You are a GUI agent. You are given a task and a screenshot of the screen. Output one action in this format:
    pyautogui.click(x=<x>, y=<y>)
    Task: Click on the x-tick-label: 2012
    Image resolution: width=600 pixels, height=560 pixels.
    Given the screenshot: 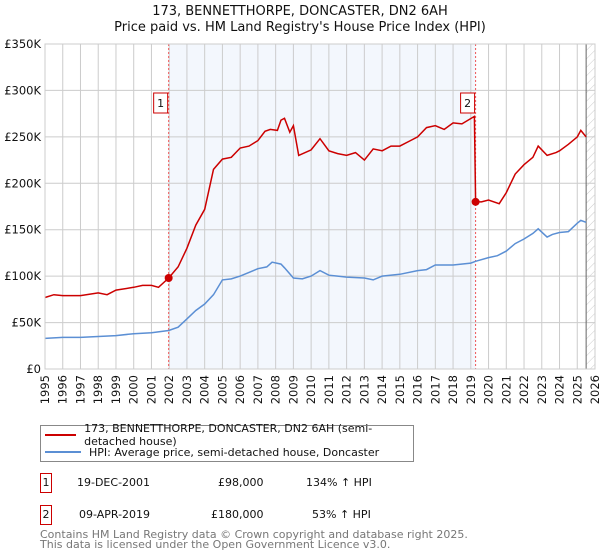 What is the action you would take?
    pyautogui.click(x=347, y=389)
    